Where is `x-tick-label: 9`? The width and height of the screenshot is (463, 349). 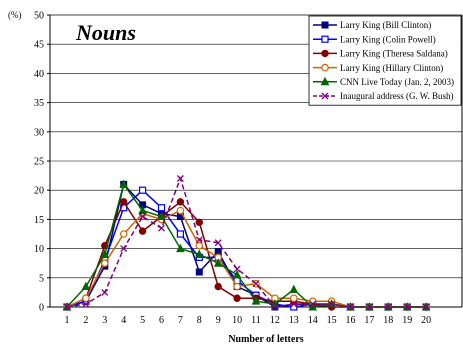
x-tick-label: 9 is located at coordinates (218, 320).